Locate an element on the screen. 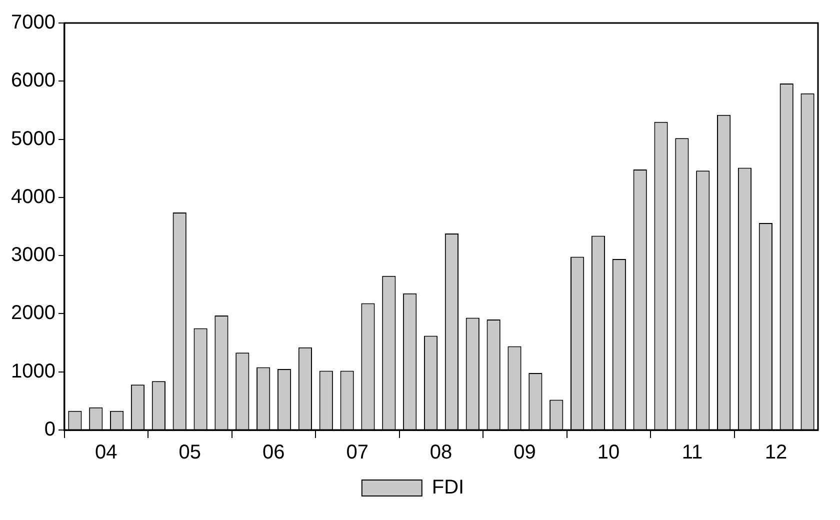 This screenshot has height=520, width=840. y-tick-label: 6000 is located at coordinates (33, 81).